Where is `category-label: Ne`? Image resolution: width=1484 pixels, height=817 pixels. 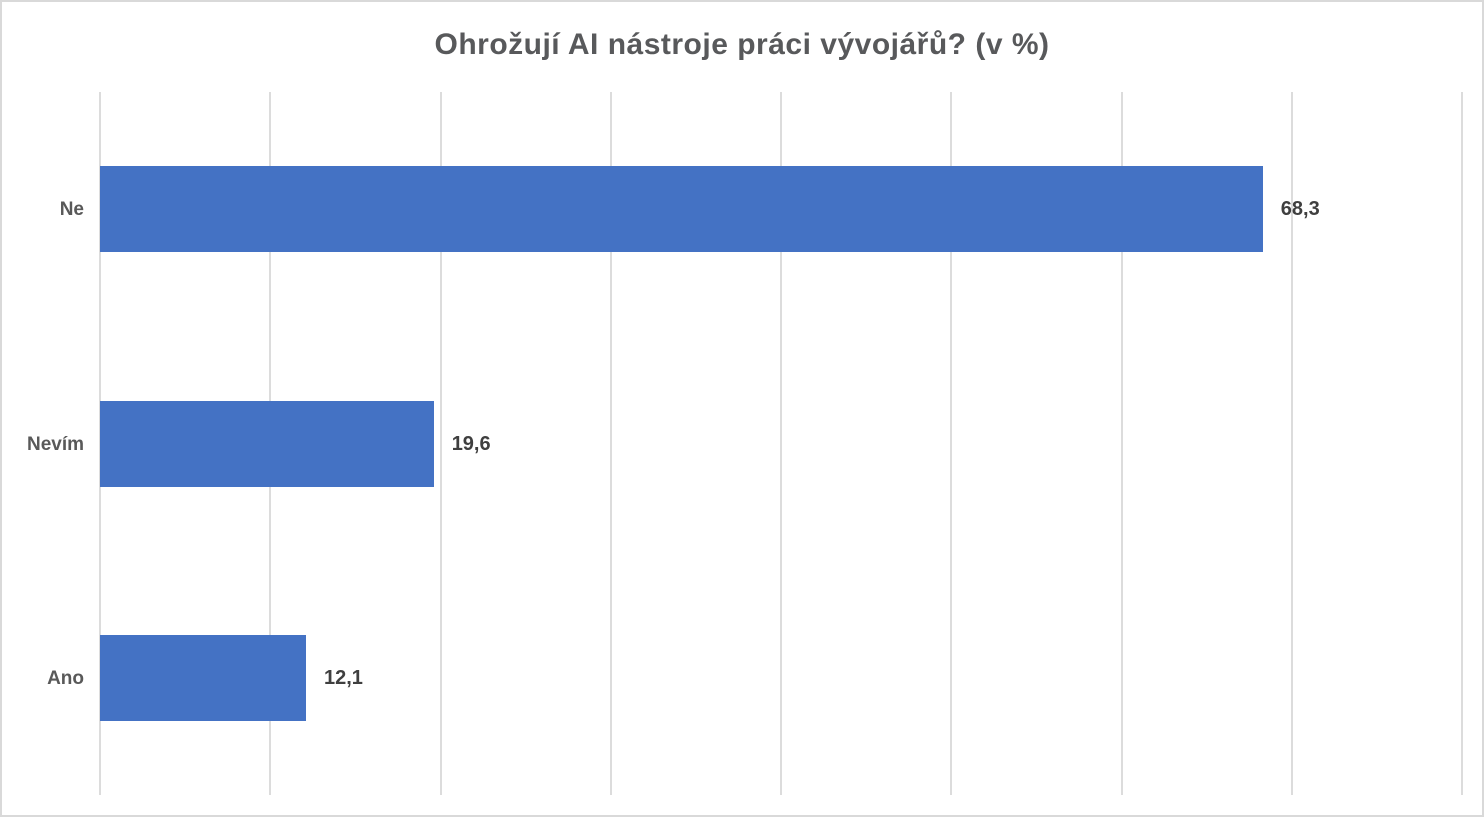 category-label: Ne is located at coordinates (71, 210).